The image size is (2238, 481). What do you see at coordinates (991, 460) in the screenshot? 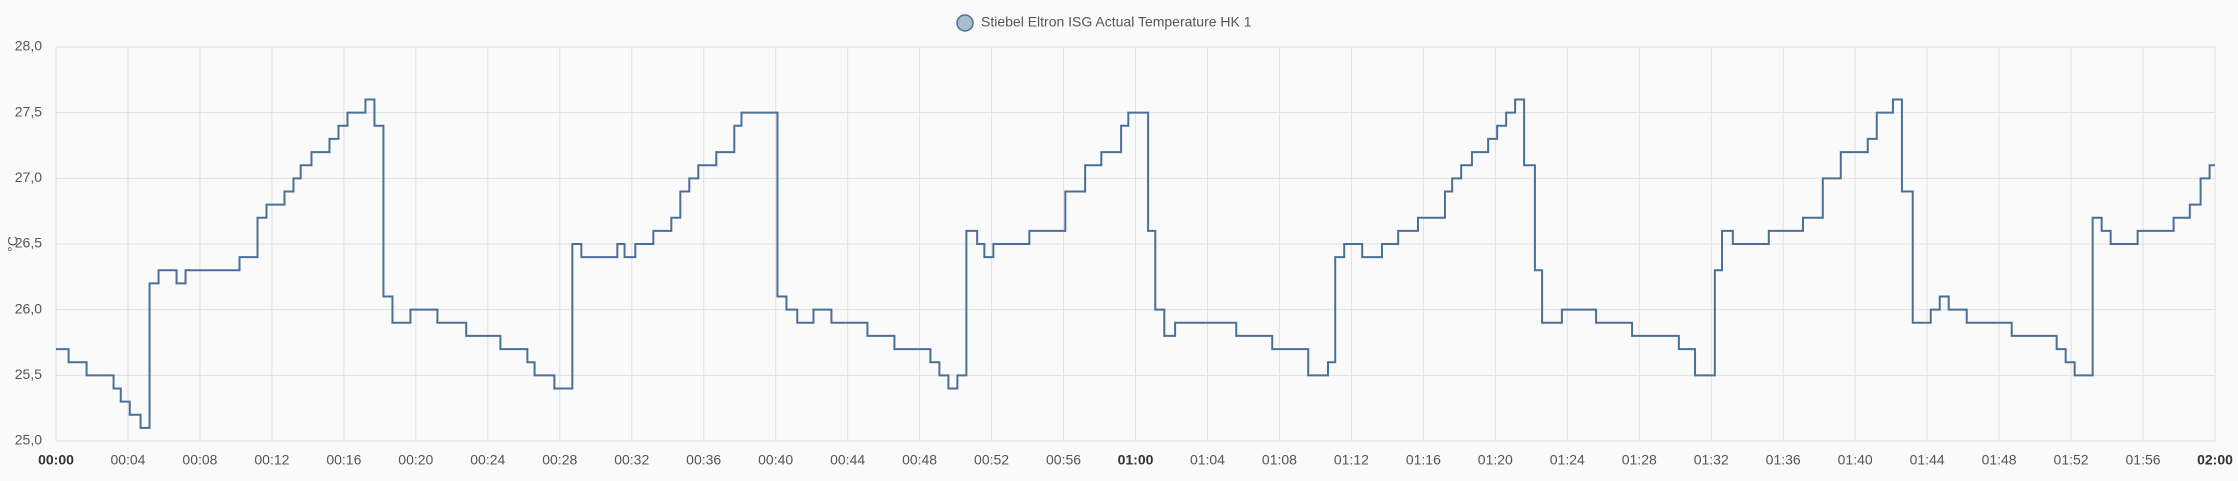
I see `x-tick-label: 00:52` at bounding box center [991, 460].